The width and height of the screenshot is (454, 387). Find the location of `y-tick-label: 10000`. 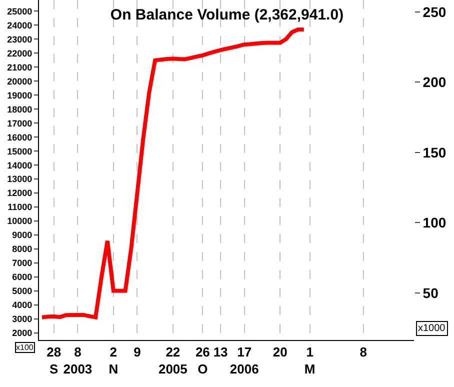

y-tick-label: 10000 is located at coordinates (19, 221).